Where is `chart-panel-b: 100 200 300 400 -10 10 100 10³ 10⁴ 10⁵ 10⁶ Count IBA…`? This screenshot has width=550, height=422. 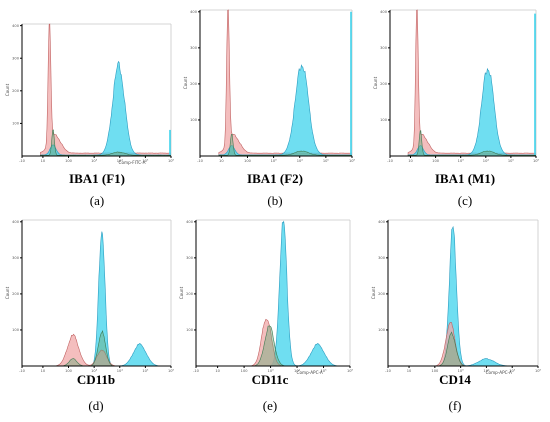
chart-panel-b: 100 200 300 400 -10 10 100 10³ 10⁴ 10⁵ 10⁶ Count IBA… is located at coordinates (269, 108).